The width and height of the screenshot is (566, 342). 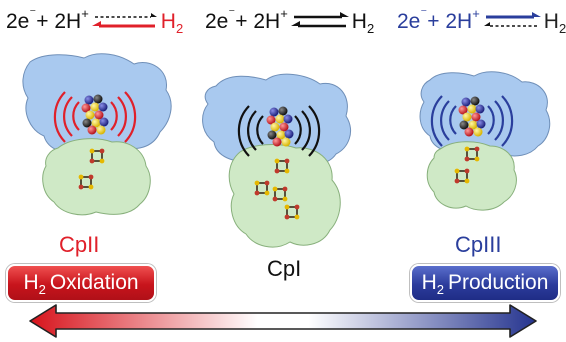 What do you see at coordinates (79, 244) in the screenshot?
I see `cpii-label: CpII` at bounding box center [79, 244].